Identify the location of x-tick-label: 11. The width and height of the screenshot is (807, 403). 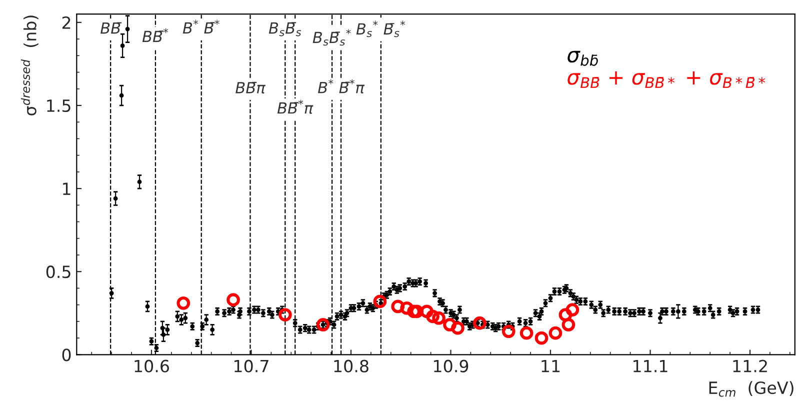
(551, 366).